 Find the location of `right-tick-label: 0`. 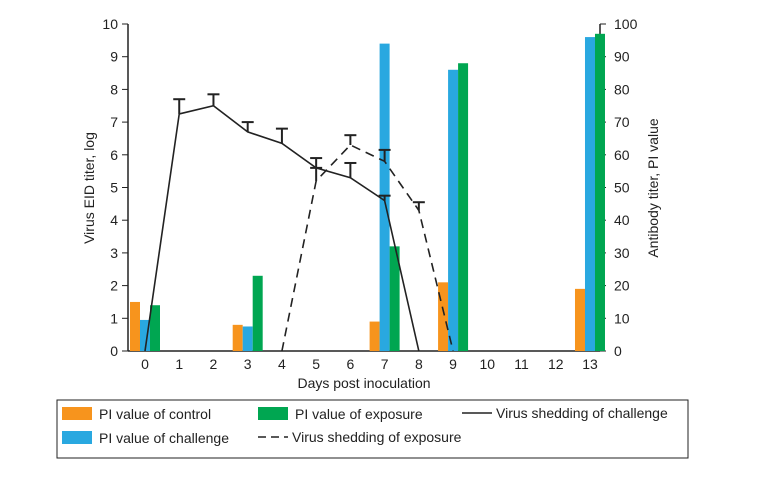

right-tick-label: 0 is located at coordinates (618, 351).